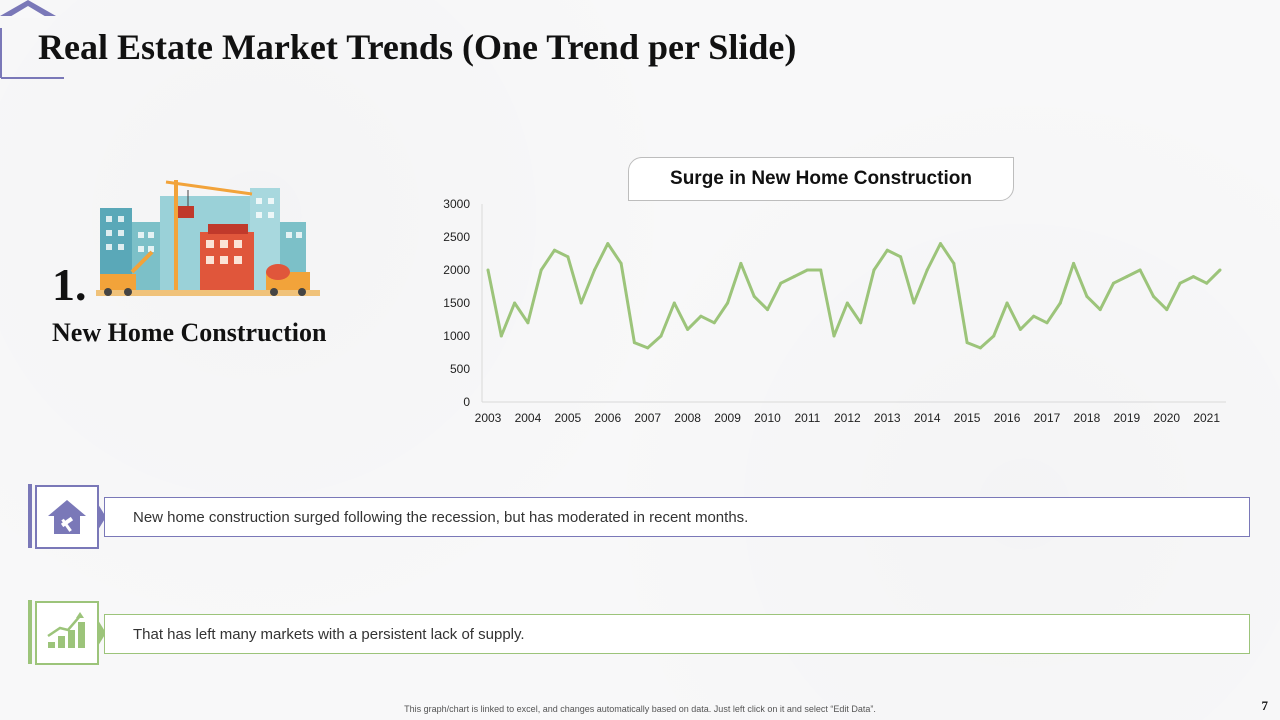  I want to click on x-tick-label: 2017, so click(1047, 418).